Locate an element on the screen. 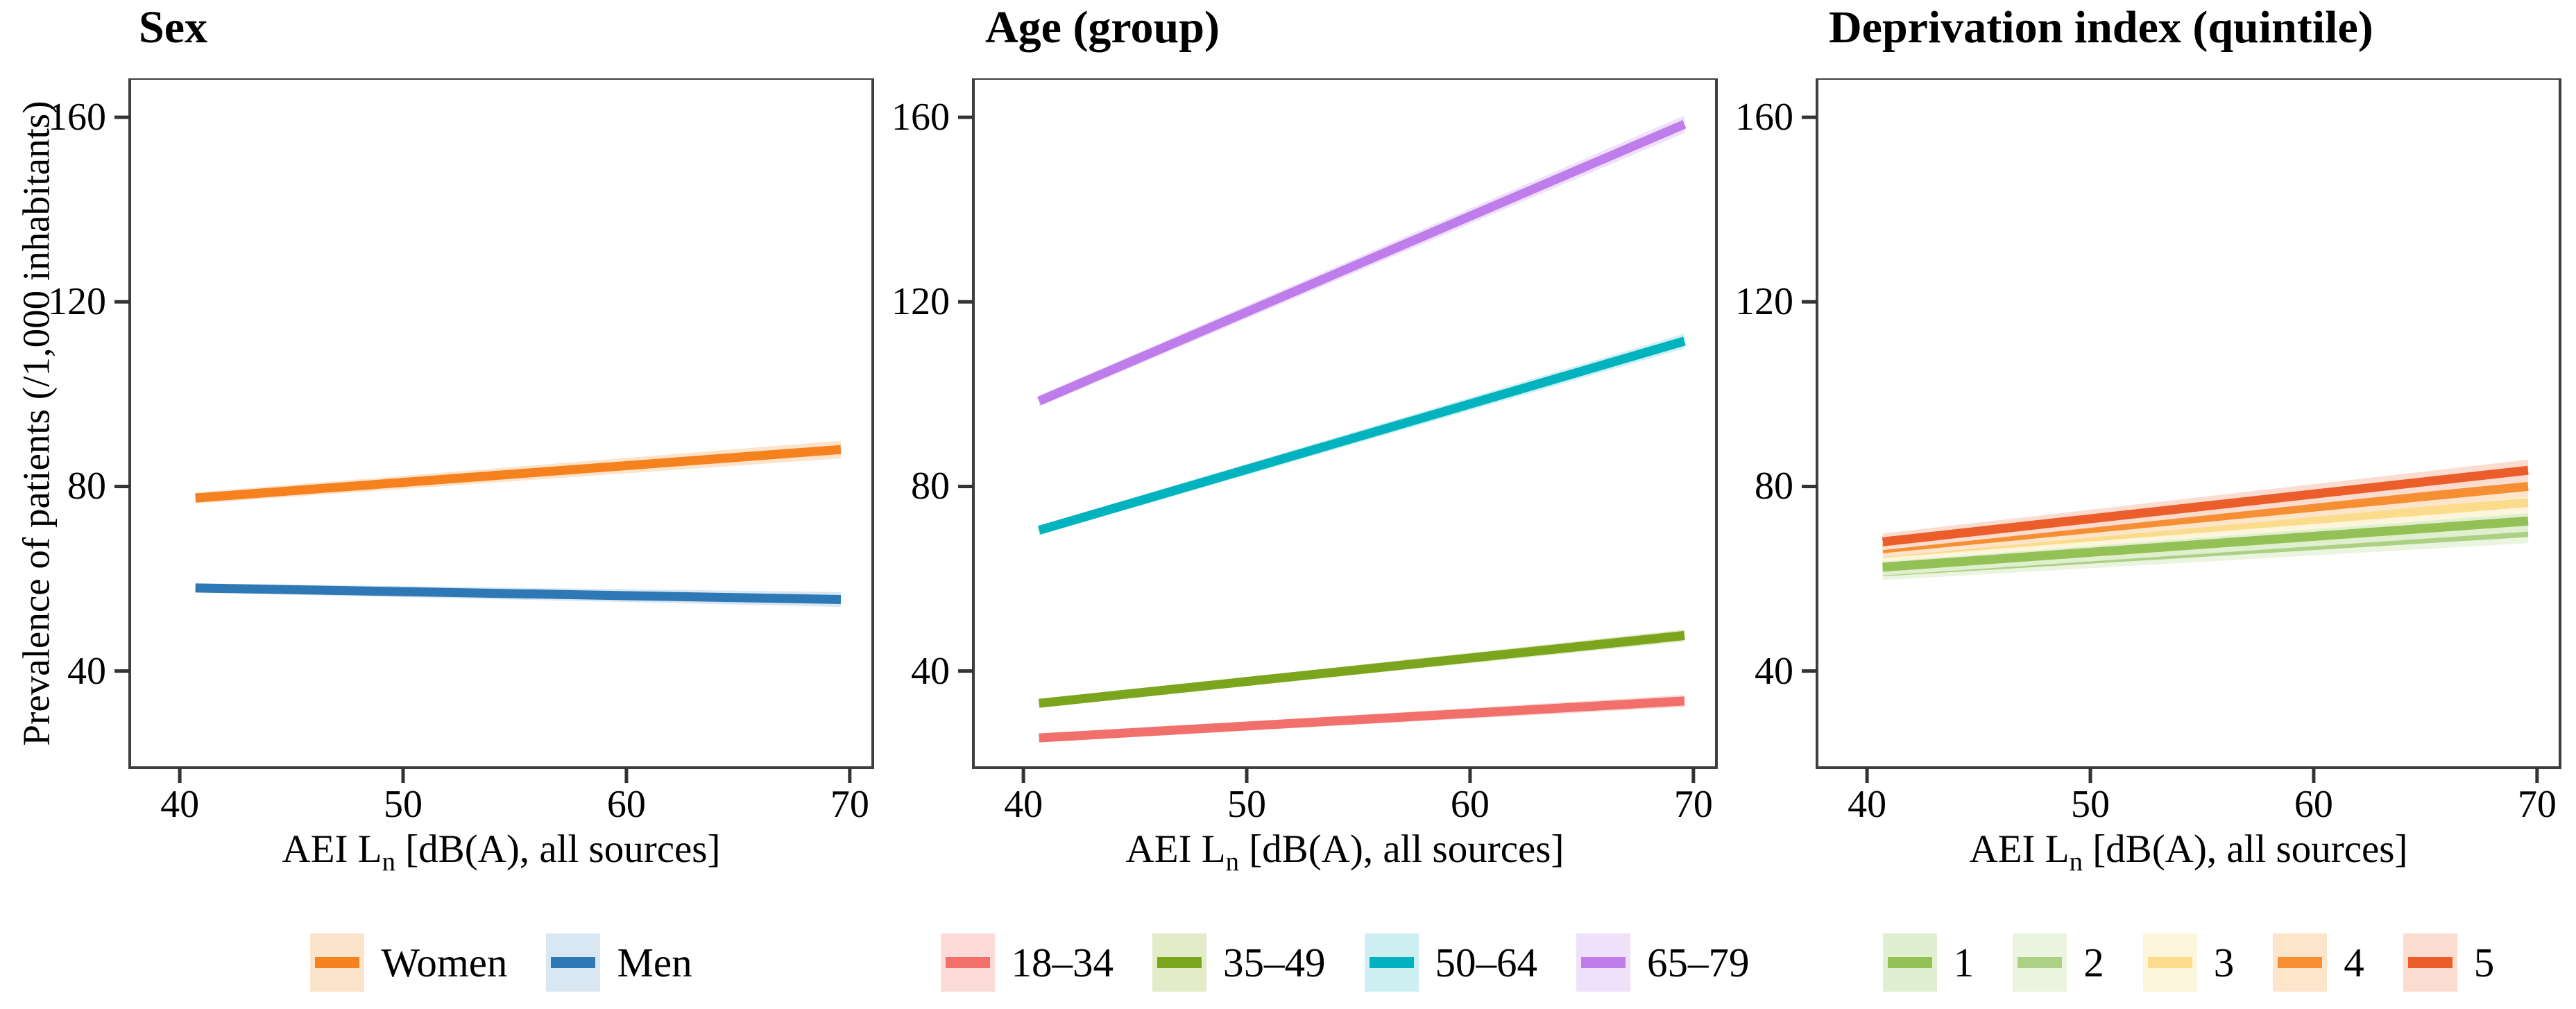  legend-item: 50–64 is located at coordinates (1451, 962).